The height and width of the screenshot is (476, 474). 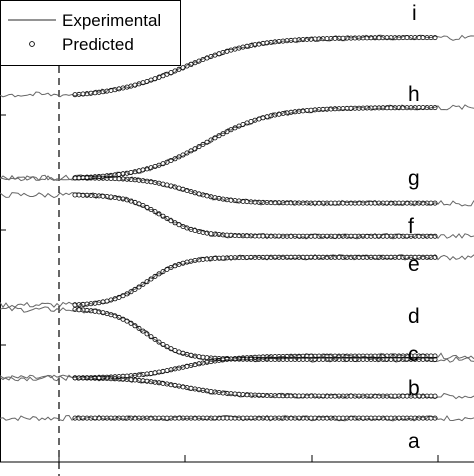 What do you see at coordinates (414, 13) in the screenshot?
I see `curve-label-i: i` at bounding box center [414, 13].